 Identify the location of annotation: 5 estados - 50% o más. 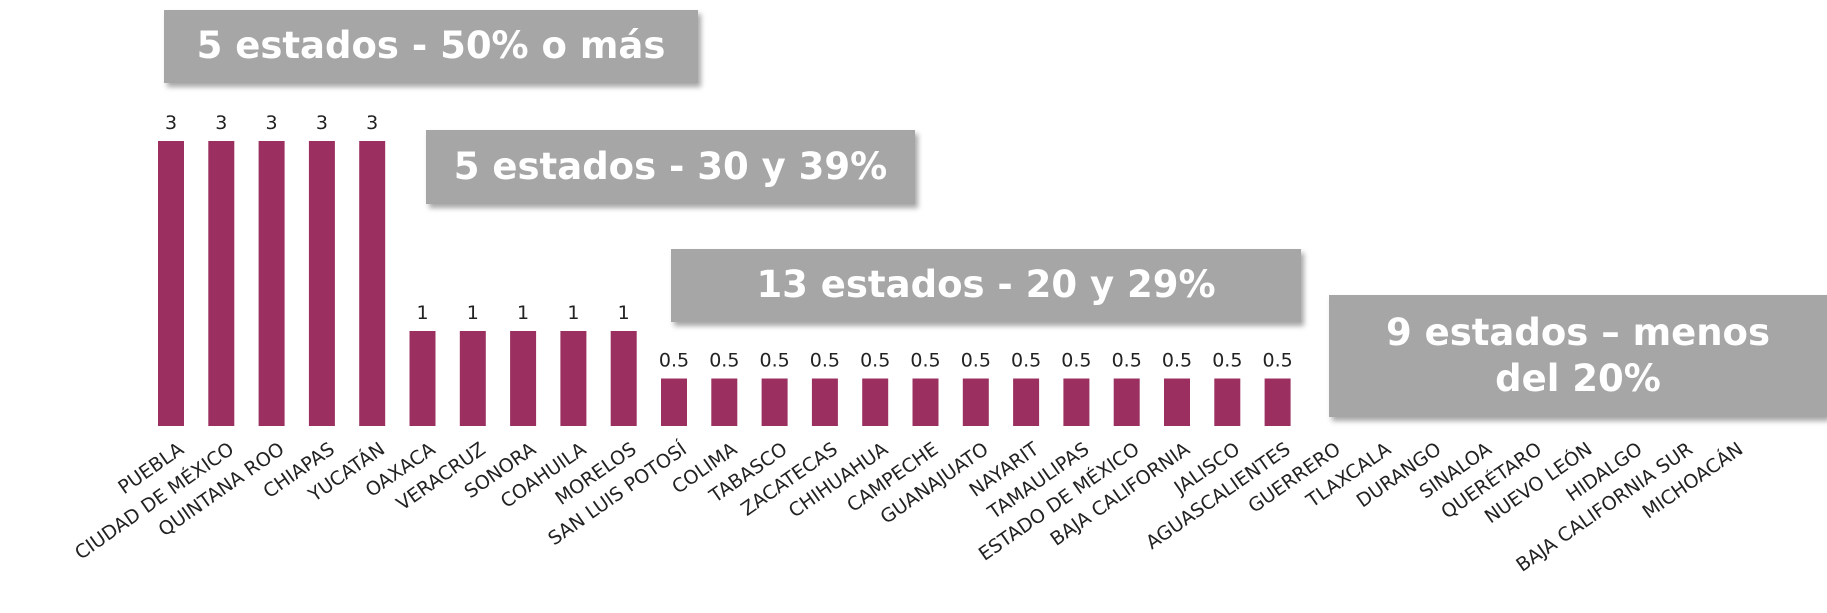
(431, 46).